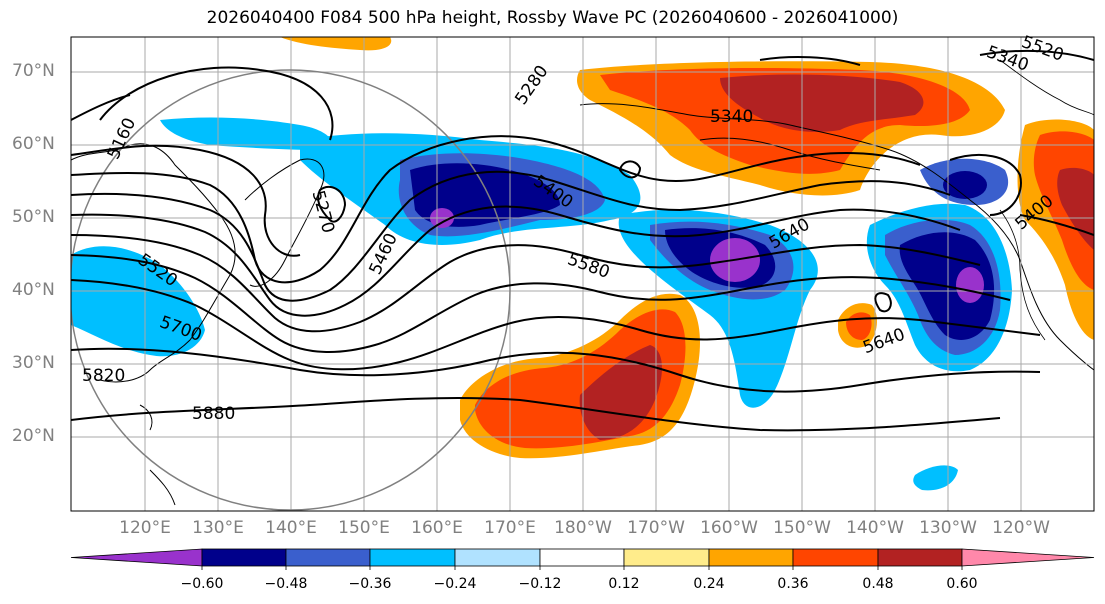 The height and width of the screenshot is (604, 1105). What do you see at coordinates (437, 528) in the screenshot?
I see `lon-label: 160°E` at bounding box center [437, 528].